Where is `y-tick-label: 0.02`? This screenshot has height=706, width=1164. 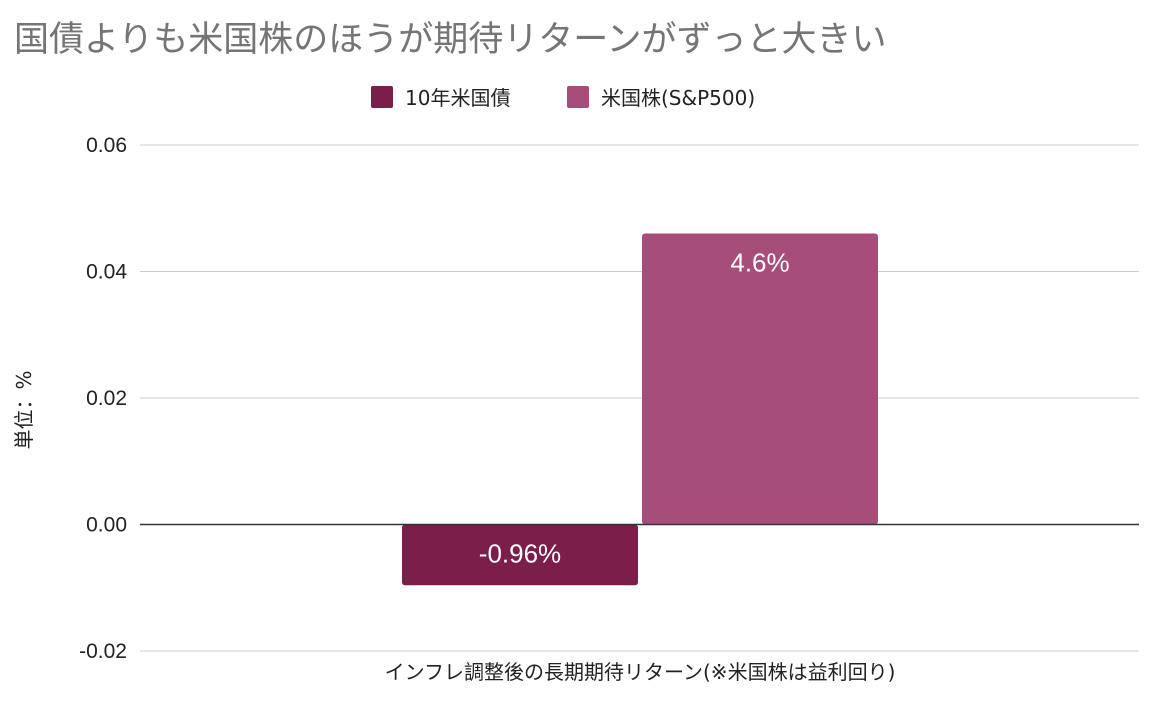
y-tick-label: 0.02 is located at coordinates (106, 398).